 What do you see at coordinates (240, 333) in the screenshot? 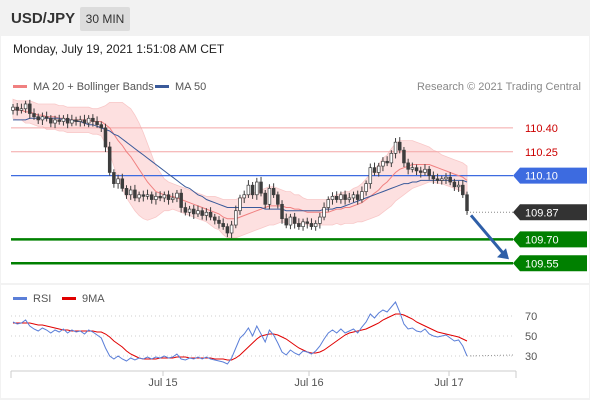
I see `rsi-line` at bounding box center [240, 333].